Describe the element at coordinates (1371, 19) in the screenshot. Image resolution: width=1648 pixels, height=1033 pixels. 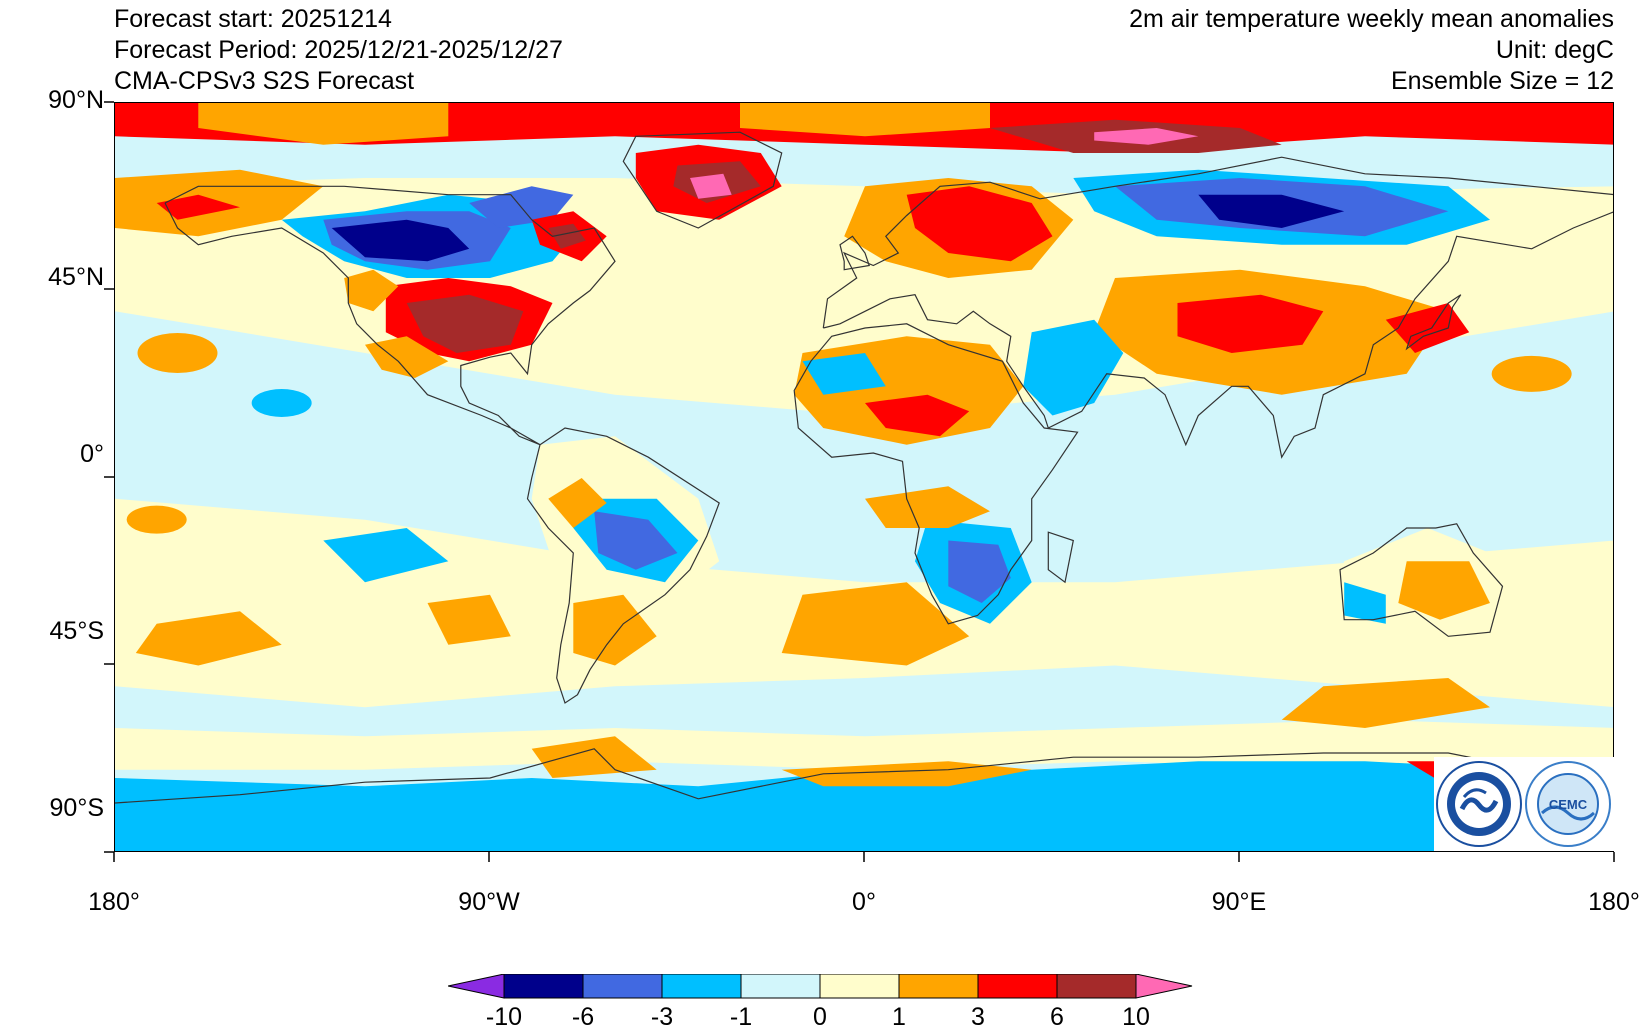
I see `map-title: 2m air temperature weekly mean anomalies` at that location.